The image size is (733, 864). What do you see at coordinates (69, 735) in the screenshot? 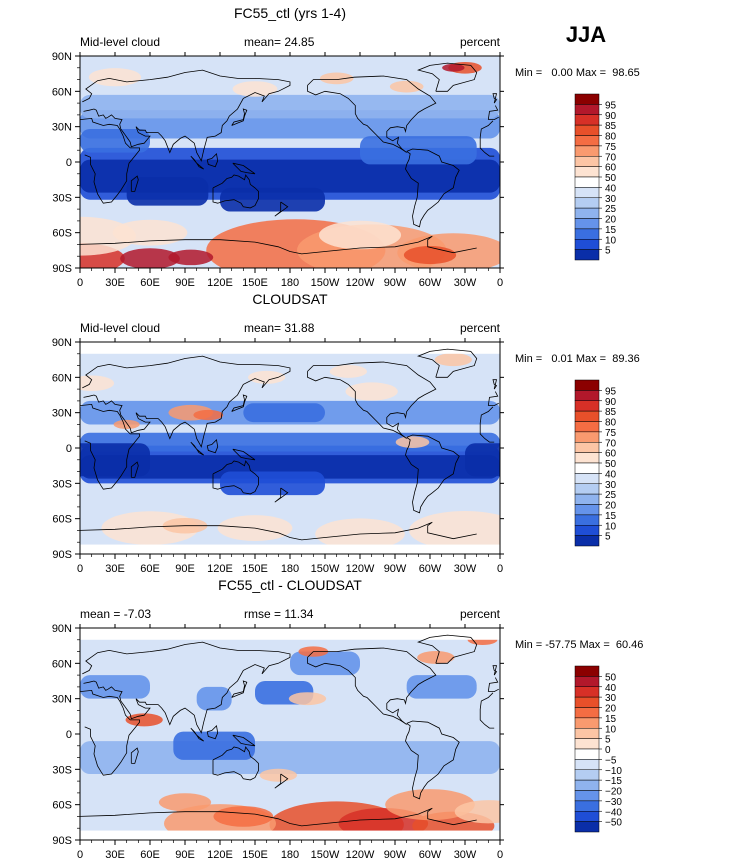
I see `y-tick-label: 0` at bounding box center [69, 735].